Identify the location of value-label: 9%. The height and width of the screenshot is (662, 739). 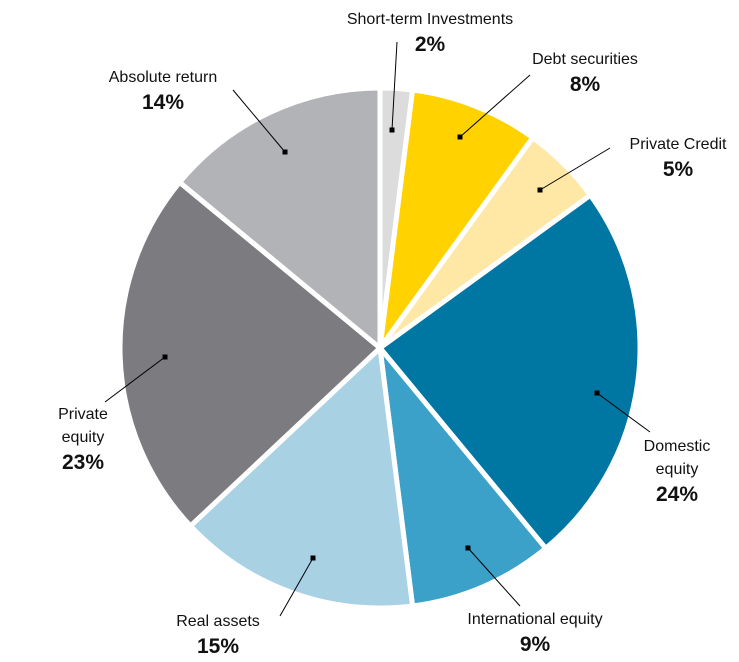
(535, 644).